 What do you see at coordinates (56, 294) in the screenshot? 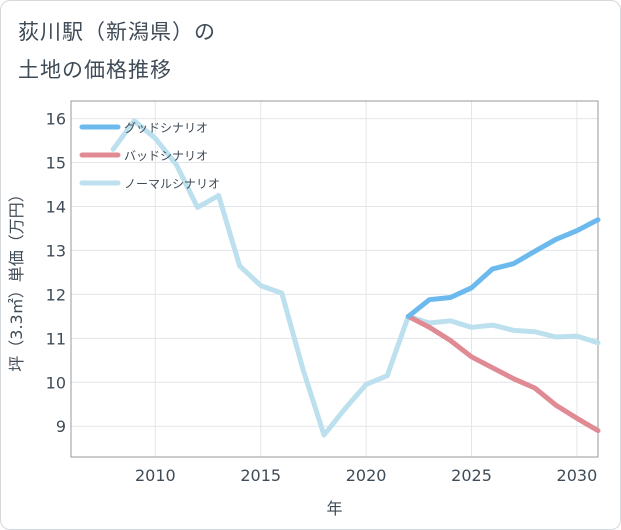
I see `y-tick-label: 12` at bounding box center [56, 294].